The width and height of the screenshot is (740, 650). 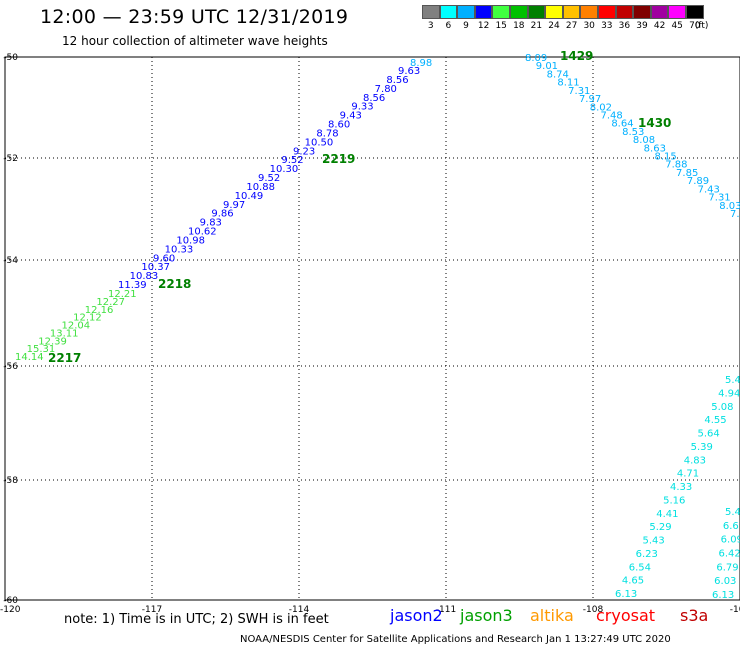 What do you see at coordinates (155, 267) in the screenshot?
I see `track-b-value: 10.37` at bounding box center [155, 267].